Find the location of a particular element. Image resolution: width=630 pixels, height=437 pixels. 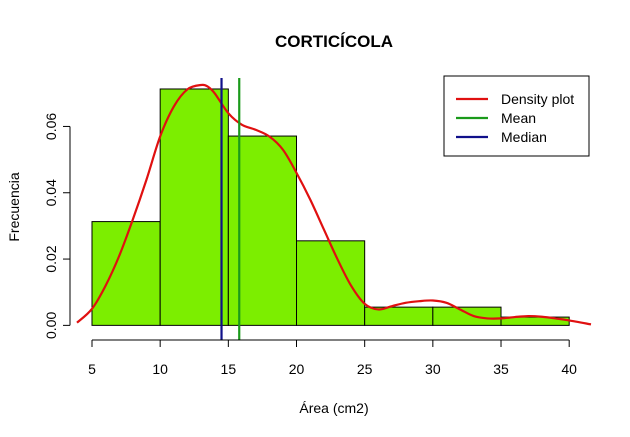

y-axis: 0.00 0.02 0.04 0.06 is located at coordinates (57, 226).